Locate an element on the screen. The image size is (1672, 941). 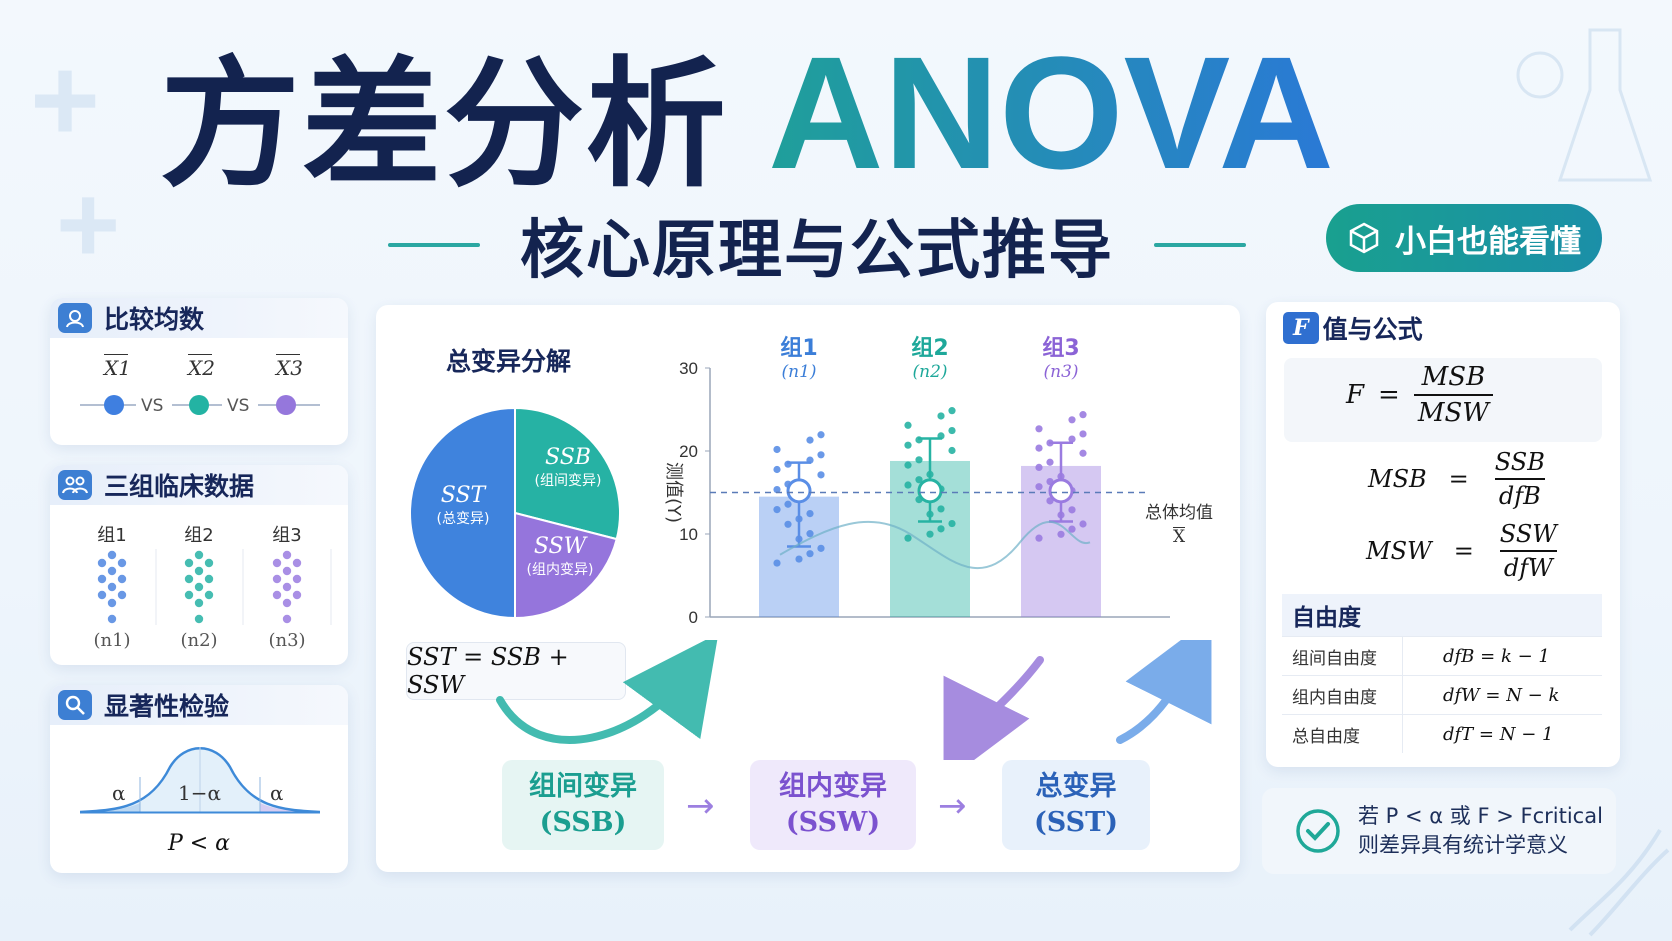
flow-arrow-2: → is located at coordinates (952, 806).